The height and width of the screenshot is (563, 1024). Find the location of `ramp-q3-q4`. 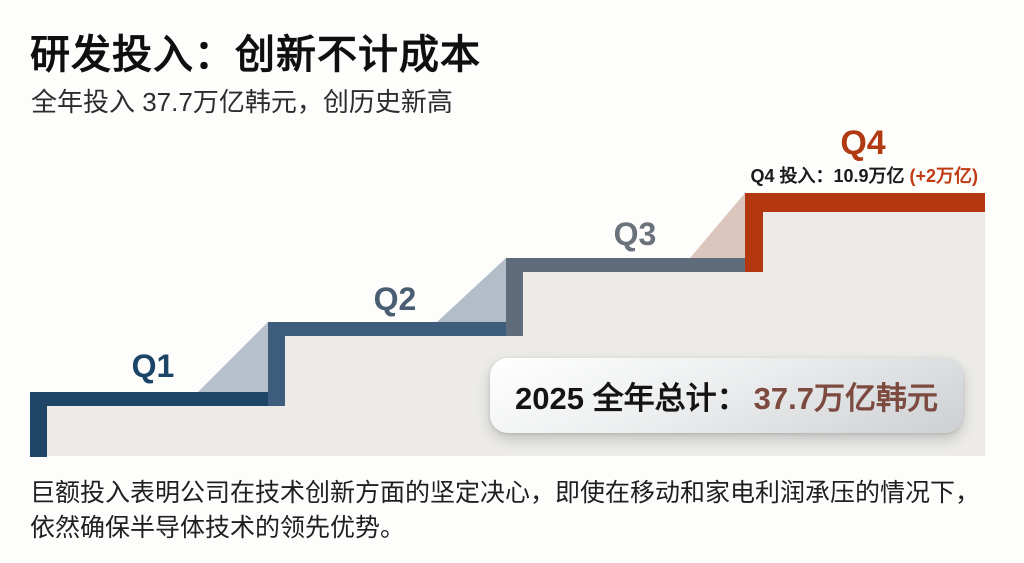

ramp-q3-q4 is located at coordinates (726, 225).